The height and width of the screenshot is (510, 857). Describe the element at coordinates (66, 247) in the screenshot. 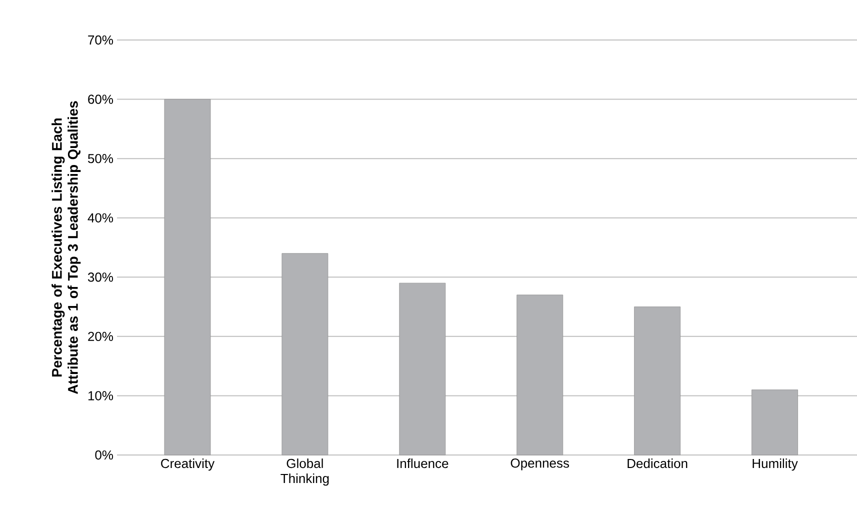

I see `y-axis-title: Percentage of Executives Listing Each Attribute as 1 of Top 3 Leadership Qualities` at that location.